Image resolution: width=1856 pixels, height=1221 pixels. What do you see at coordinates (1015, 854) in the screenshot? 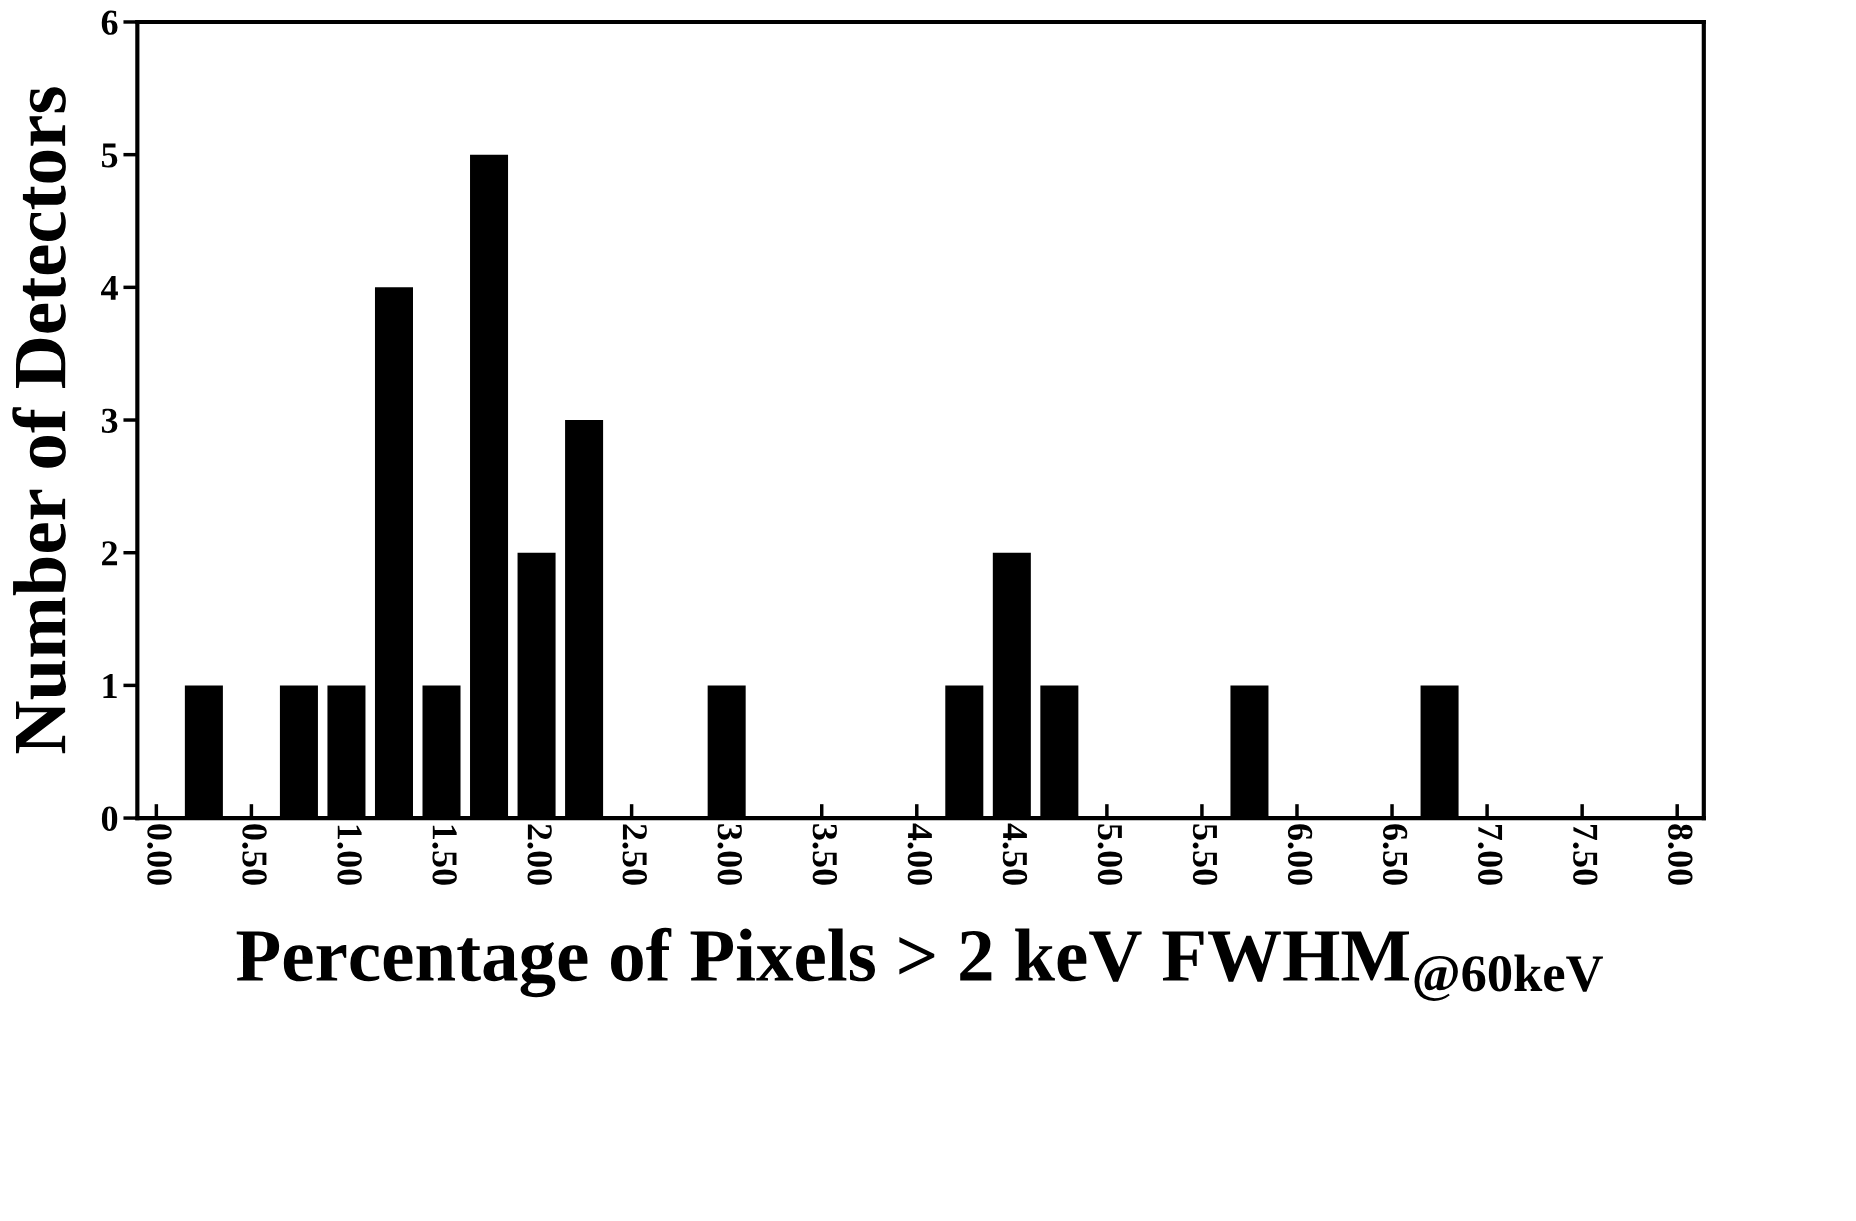
I see `x-tick-label: 4.50` at bounding box center [1015, 854].